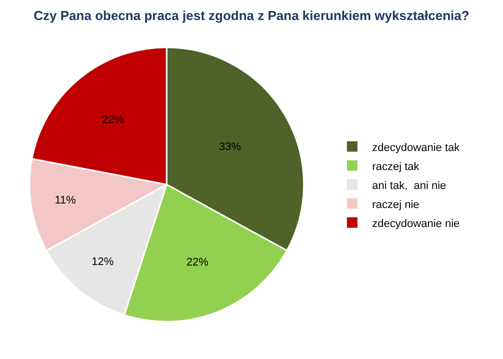 The width and height of the screenshot is (503, 359). What do you see at coordinates (252, 15) in the screenshot?
I see `chart-title: Czy Pana obecna praca jest zgodna z Pana kierunkiem wykształcenia?` at bounding box center [252, 15].